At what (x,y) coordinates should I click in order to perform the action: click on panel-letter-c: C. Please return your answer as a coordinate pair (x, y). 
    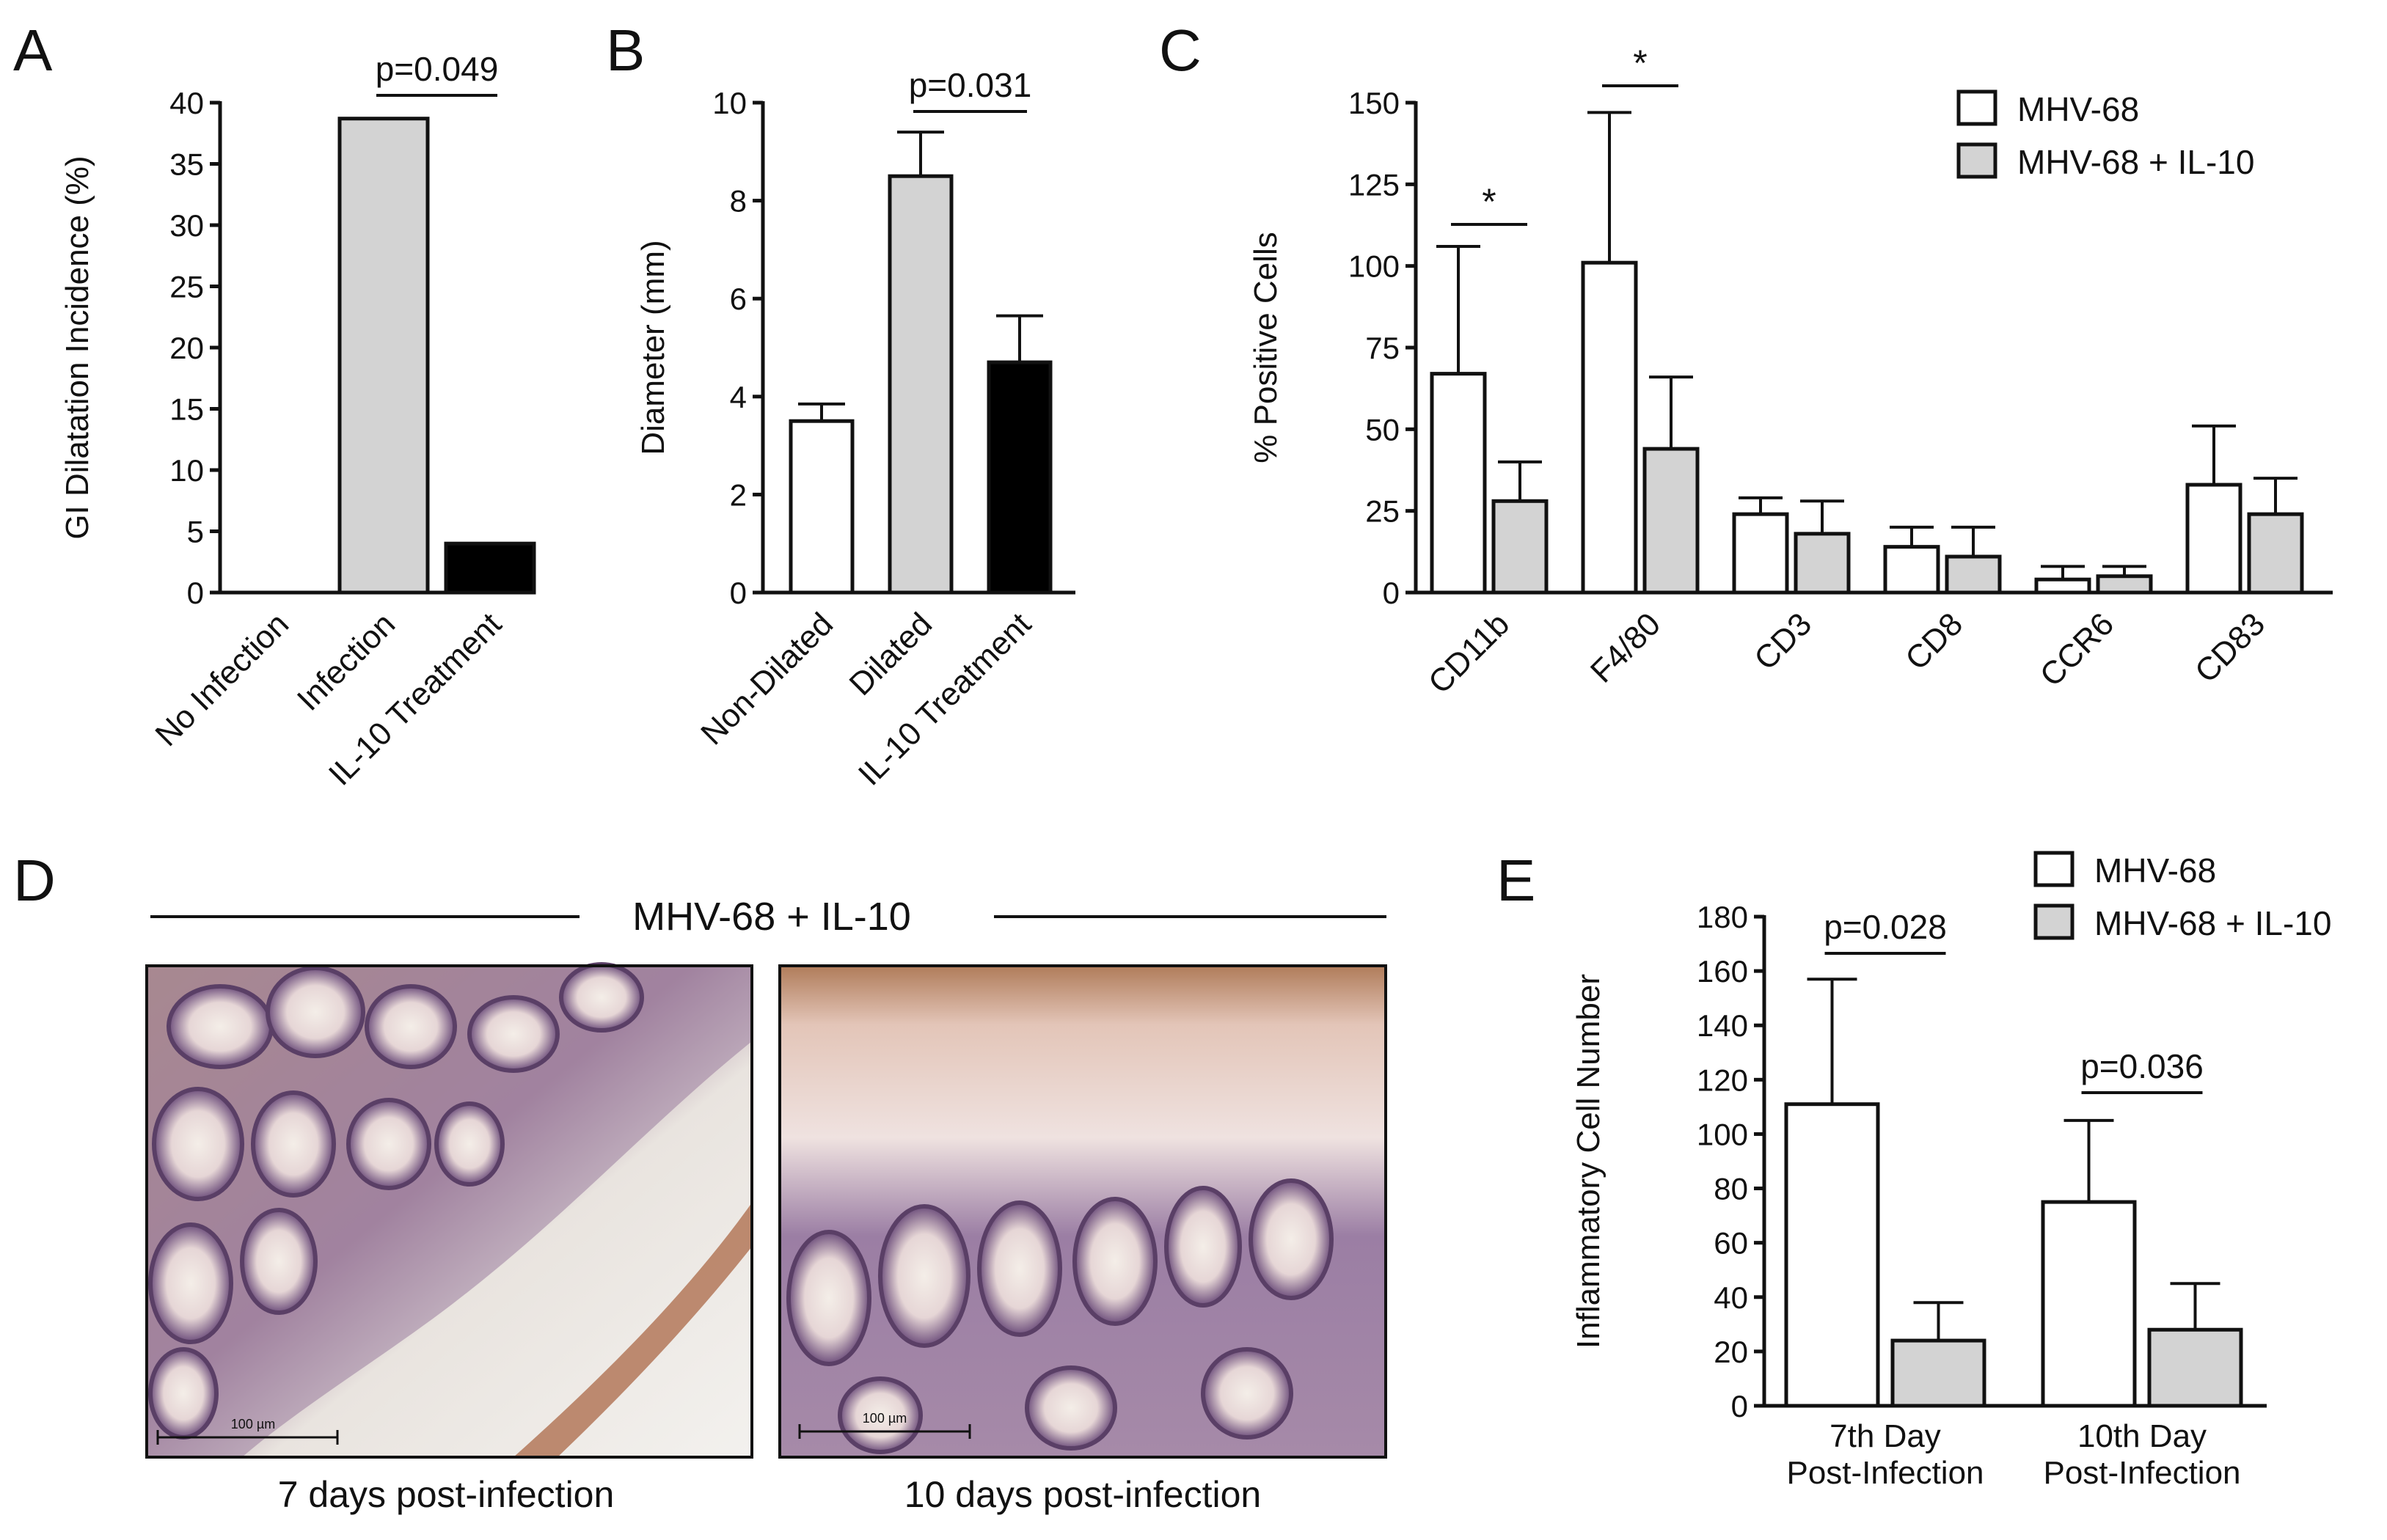
    Looking at the image, I should click on (1180, 50).